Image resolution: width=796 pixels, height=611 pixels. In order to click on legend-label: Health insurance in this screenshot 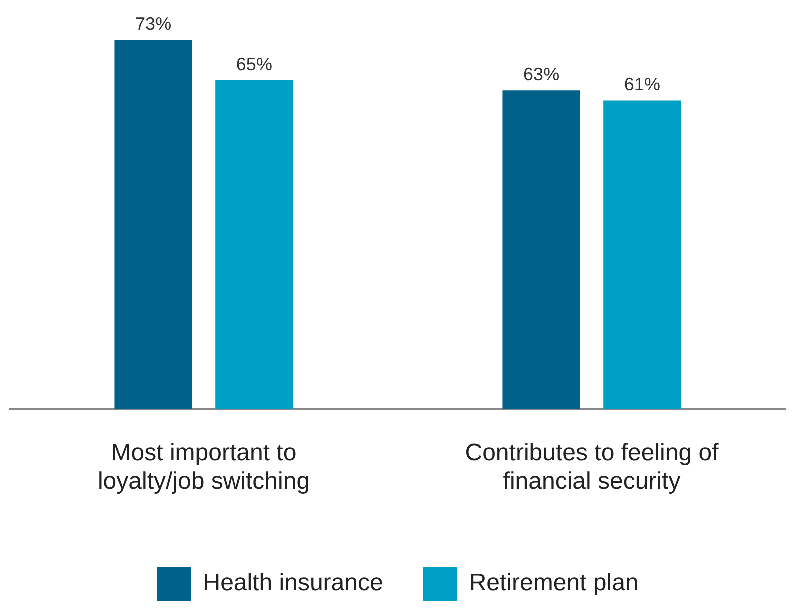, I will do `click(293, 583)`.